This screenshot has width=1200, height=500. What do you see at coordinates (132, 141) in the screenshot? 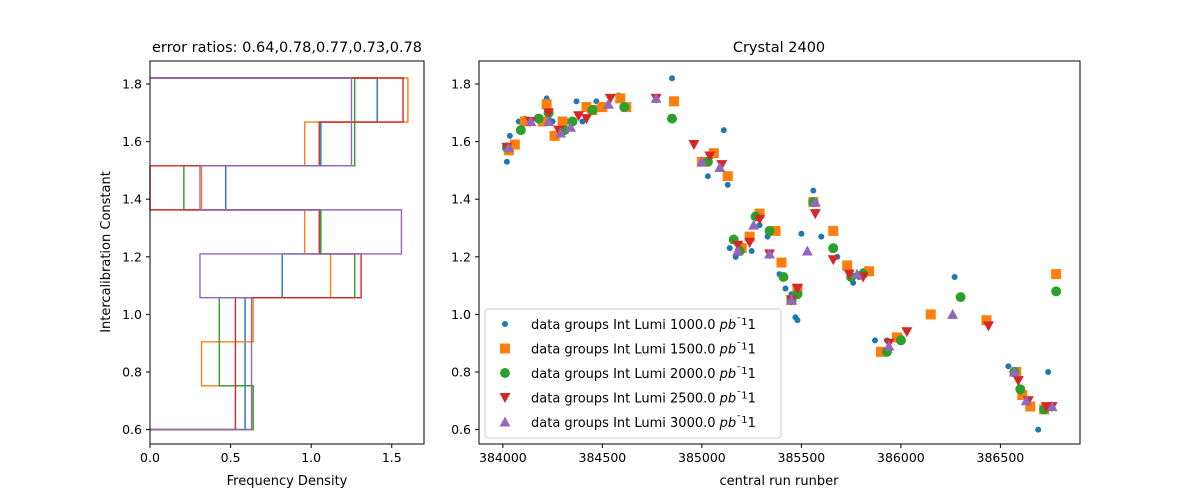
I see `histogram-y-tick-label: 1.6` at bounding box center [132, 141].